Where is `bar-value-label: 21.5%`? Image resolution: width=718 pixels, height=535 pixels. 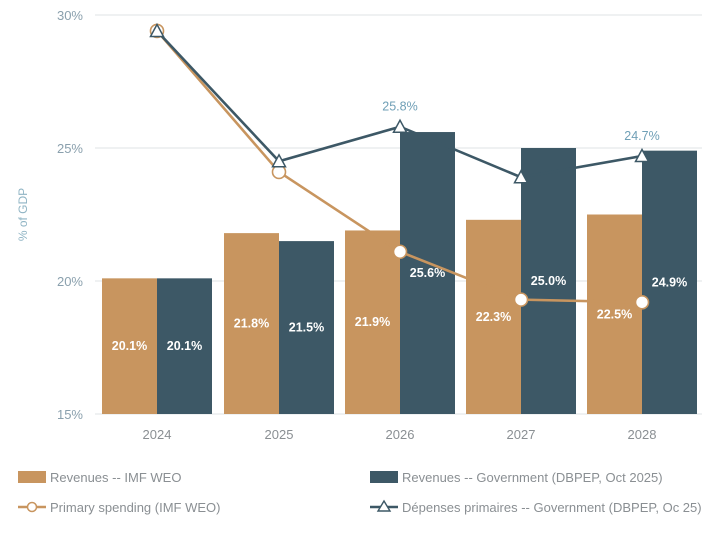 bar-value-label: 21.5% is located at coordinates (306, 328).